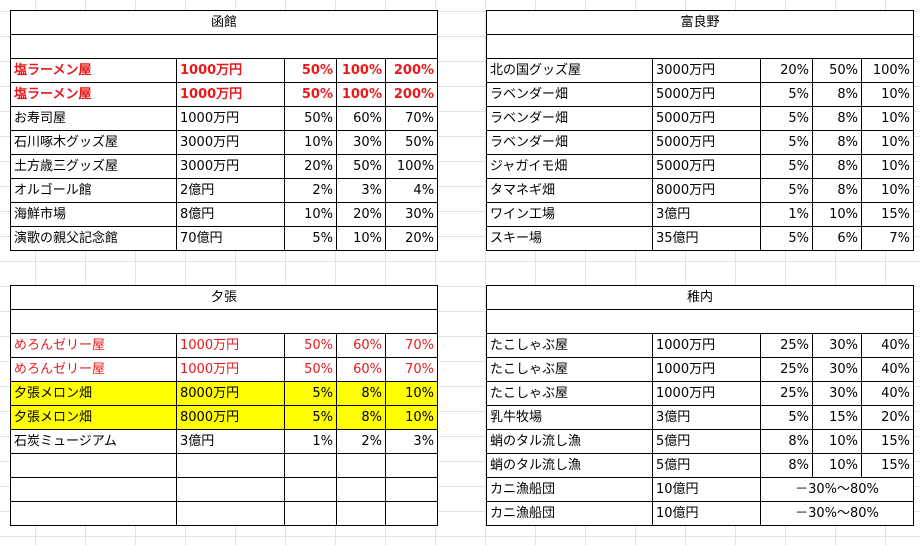 Image resolution: width=920 pixels, height=545 pixels. I want to click on rate2-cell: 20%, so click(361, 214).